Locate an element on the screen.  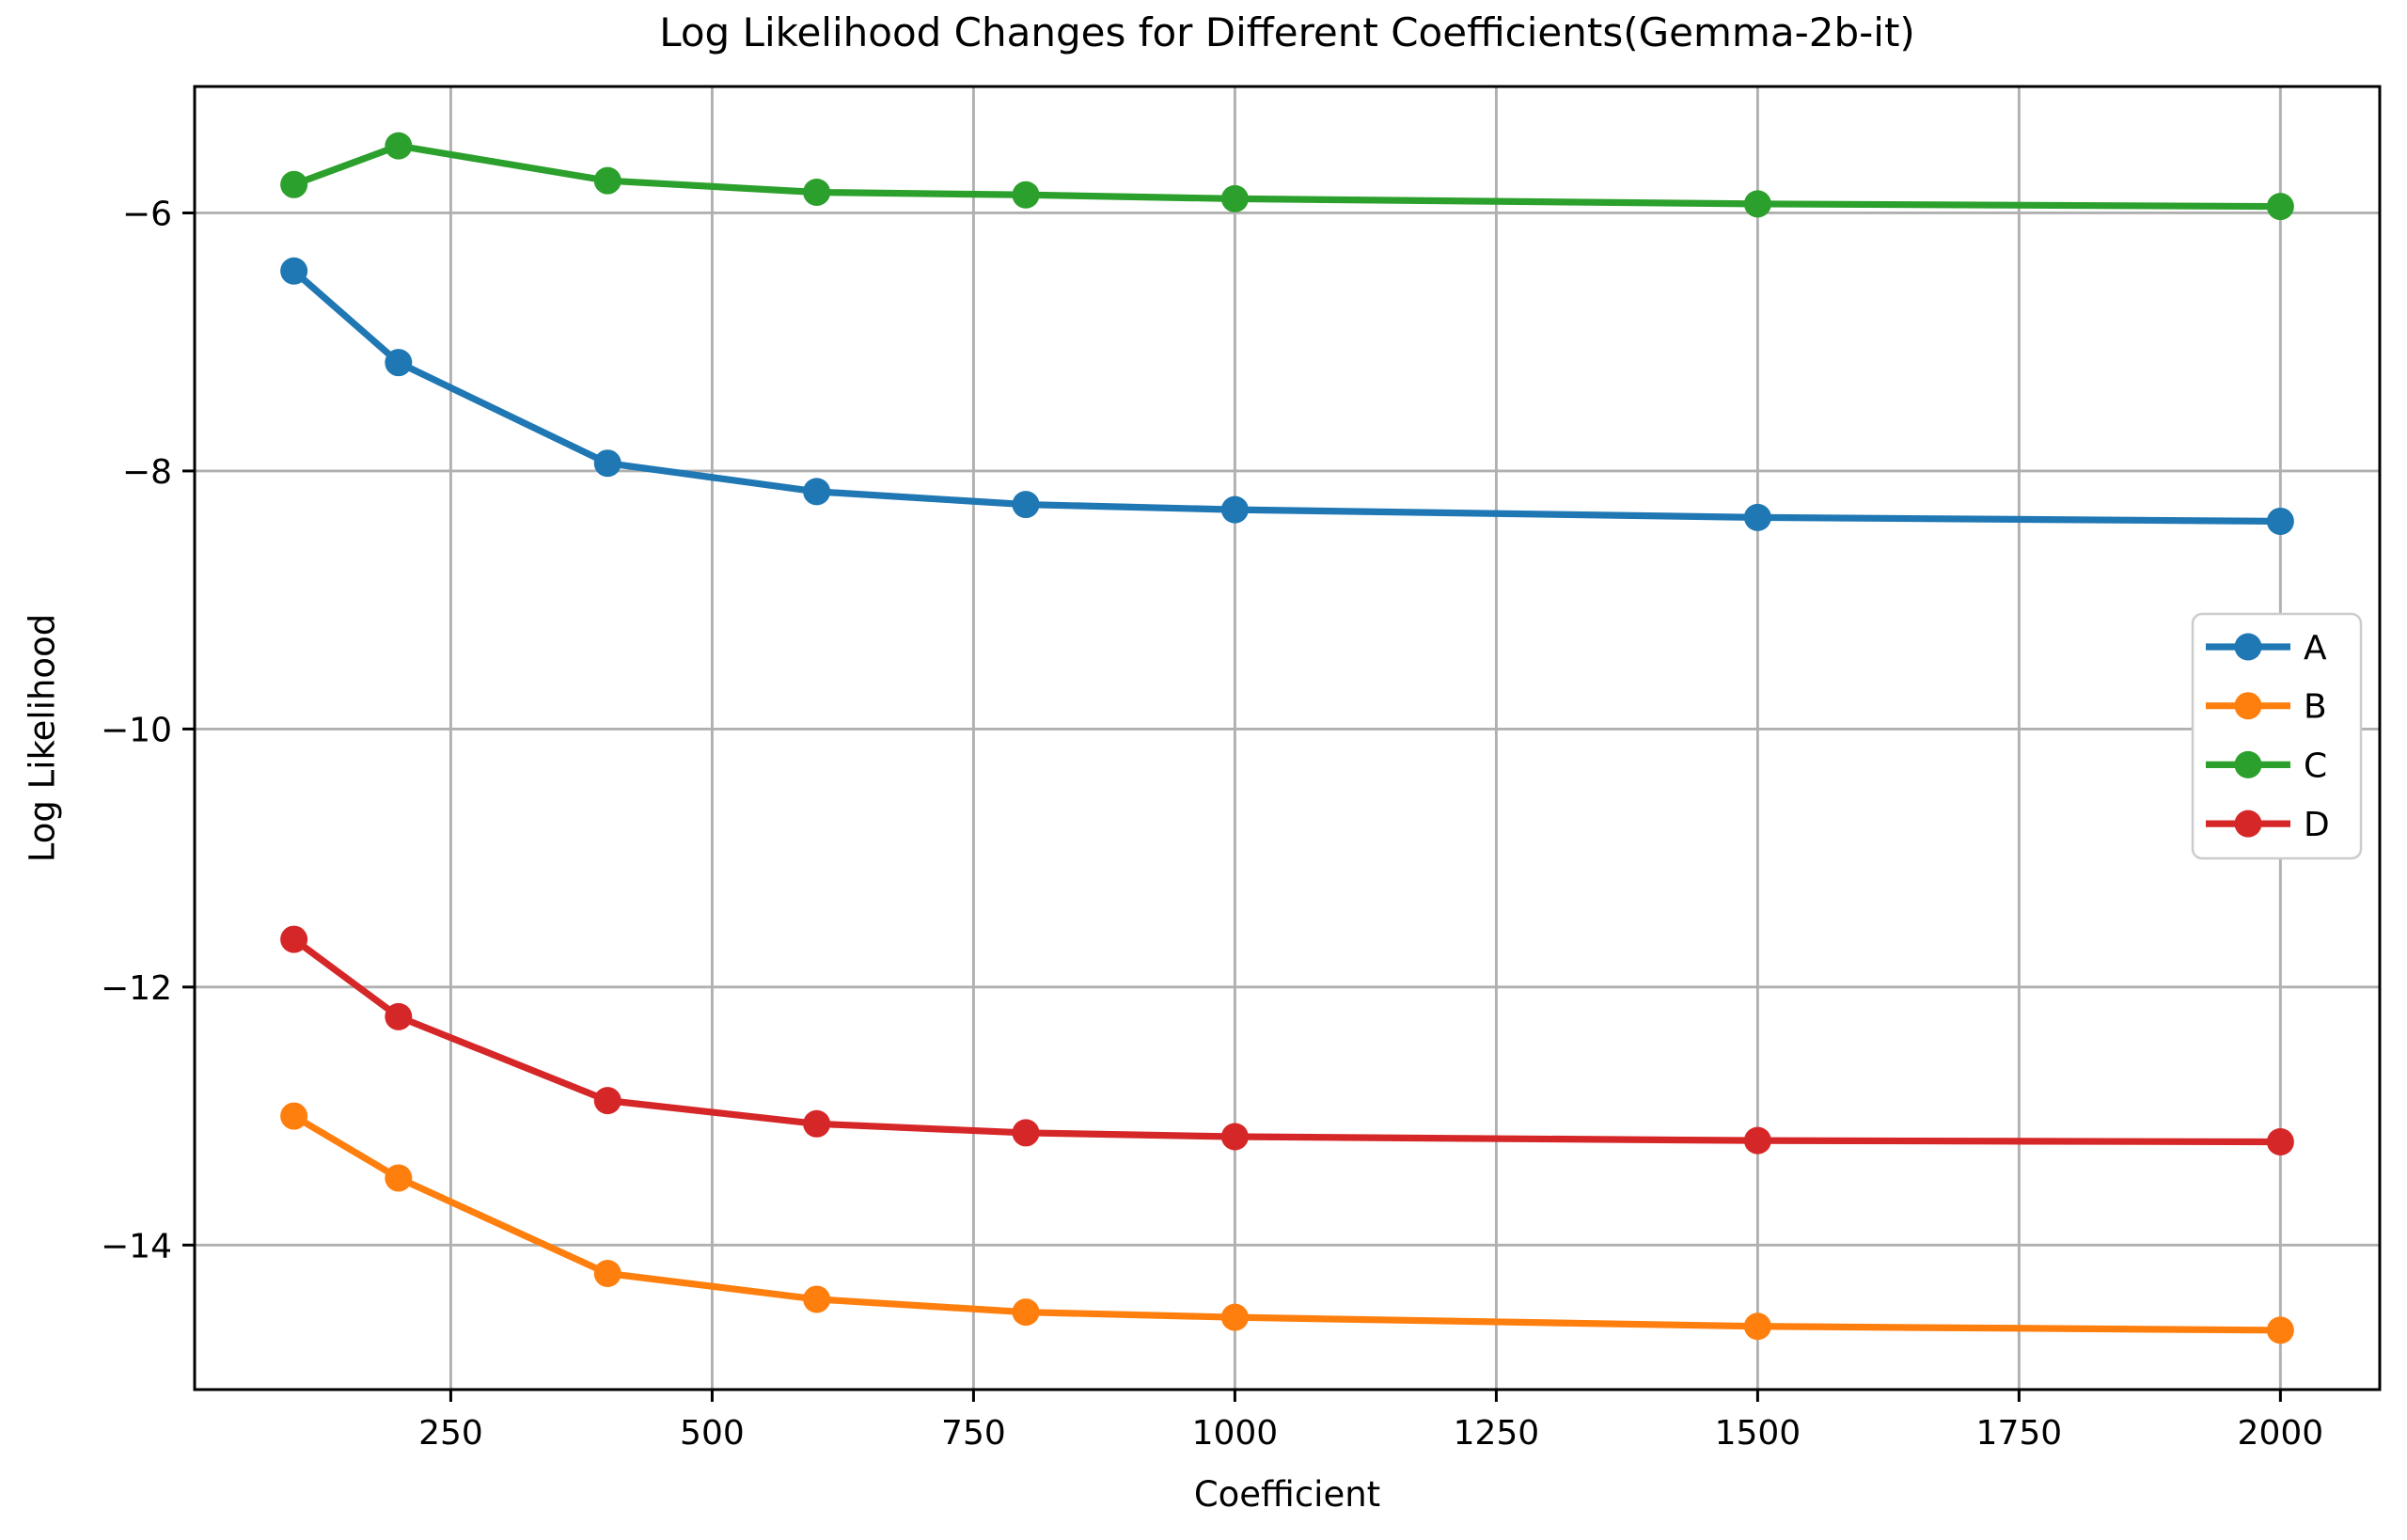
series-line-B is located at coordinates (1287, 1223).